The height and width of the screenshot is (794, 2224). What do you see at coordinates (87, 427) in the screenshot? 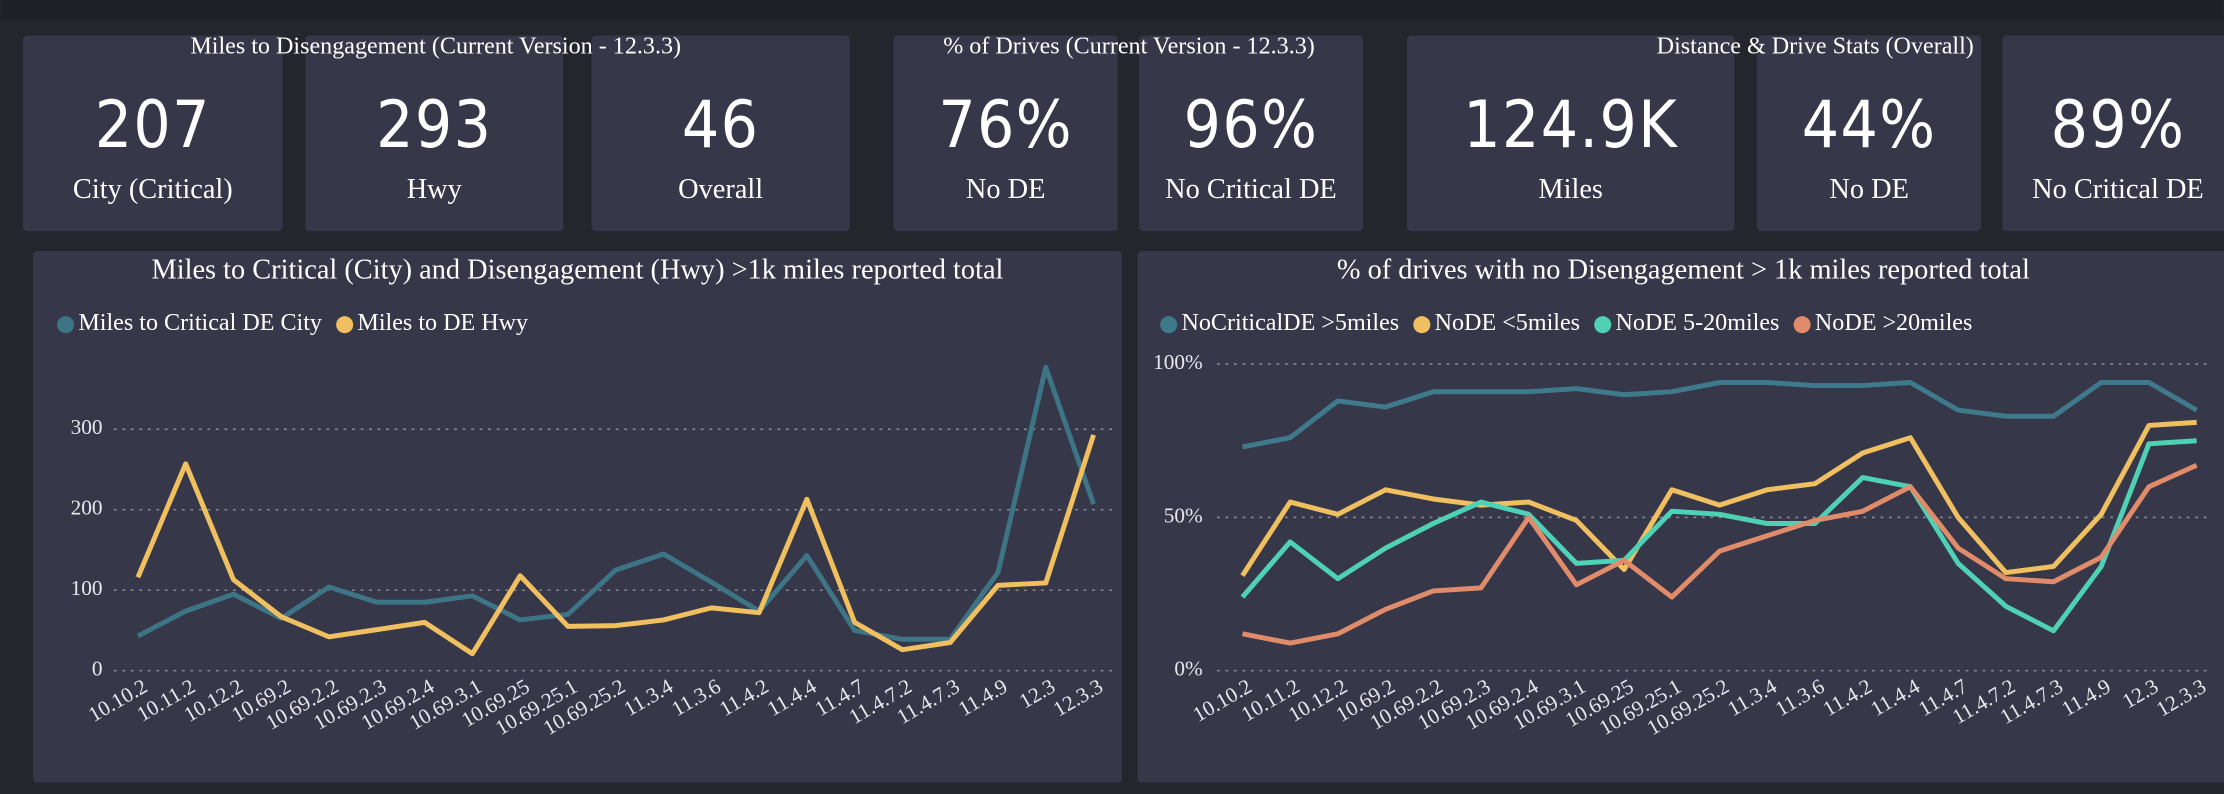
I see `y-tick-label: 300` at bounding box center [87, 427].